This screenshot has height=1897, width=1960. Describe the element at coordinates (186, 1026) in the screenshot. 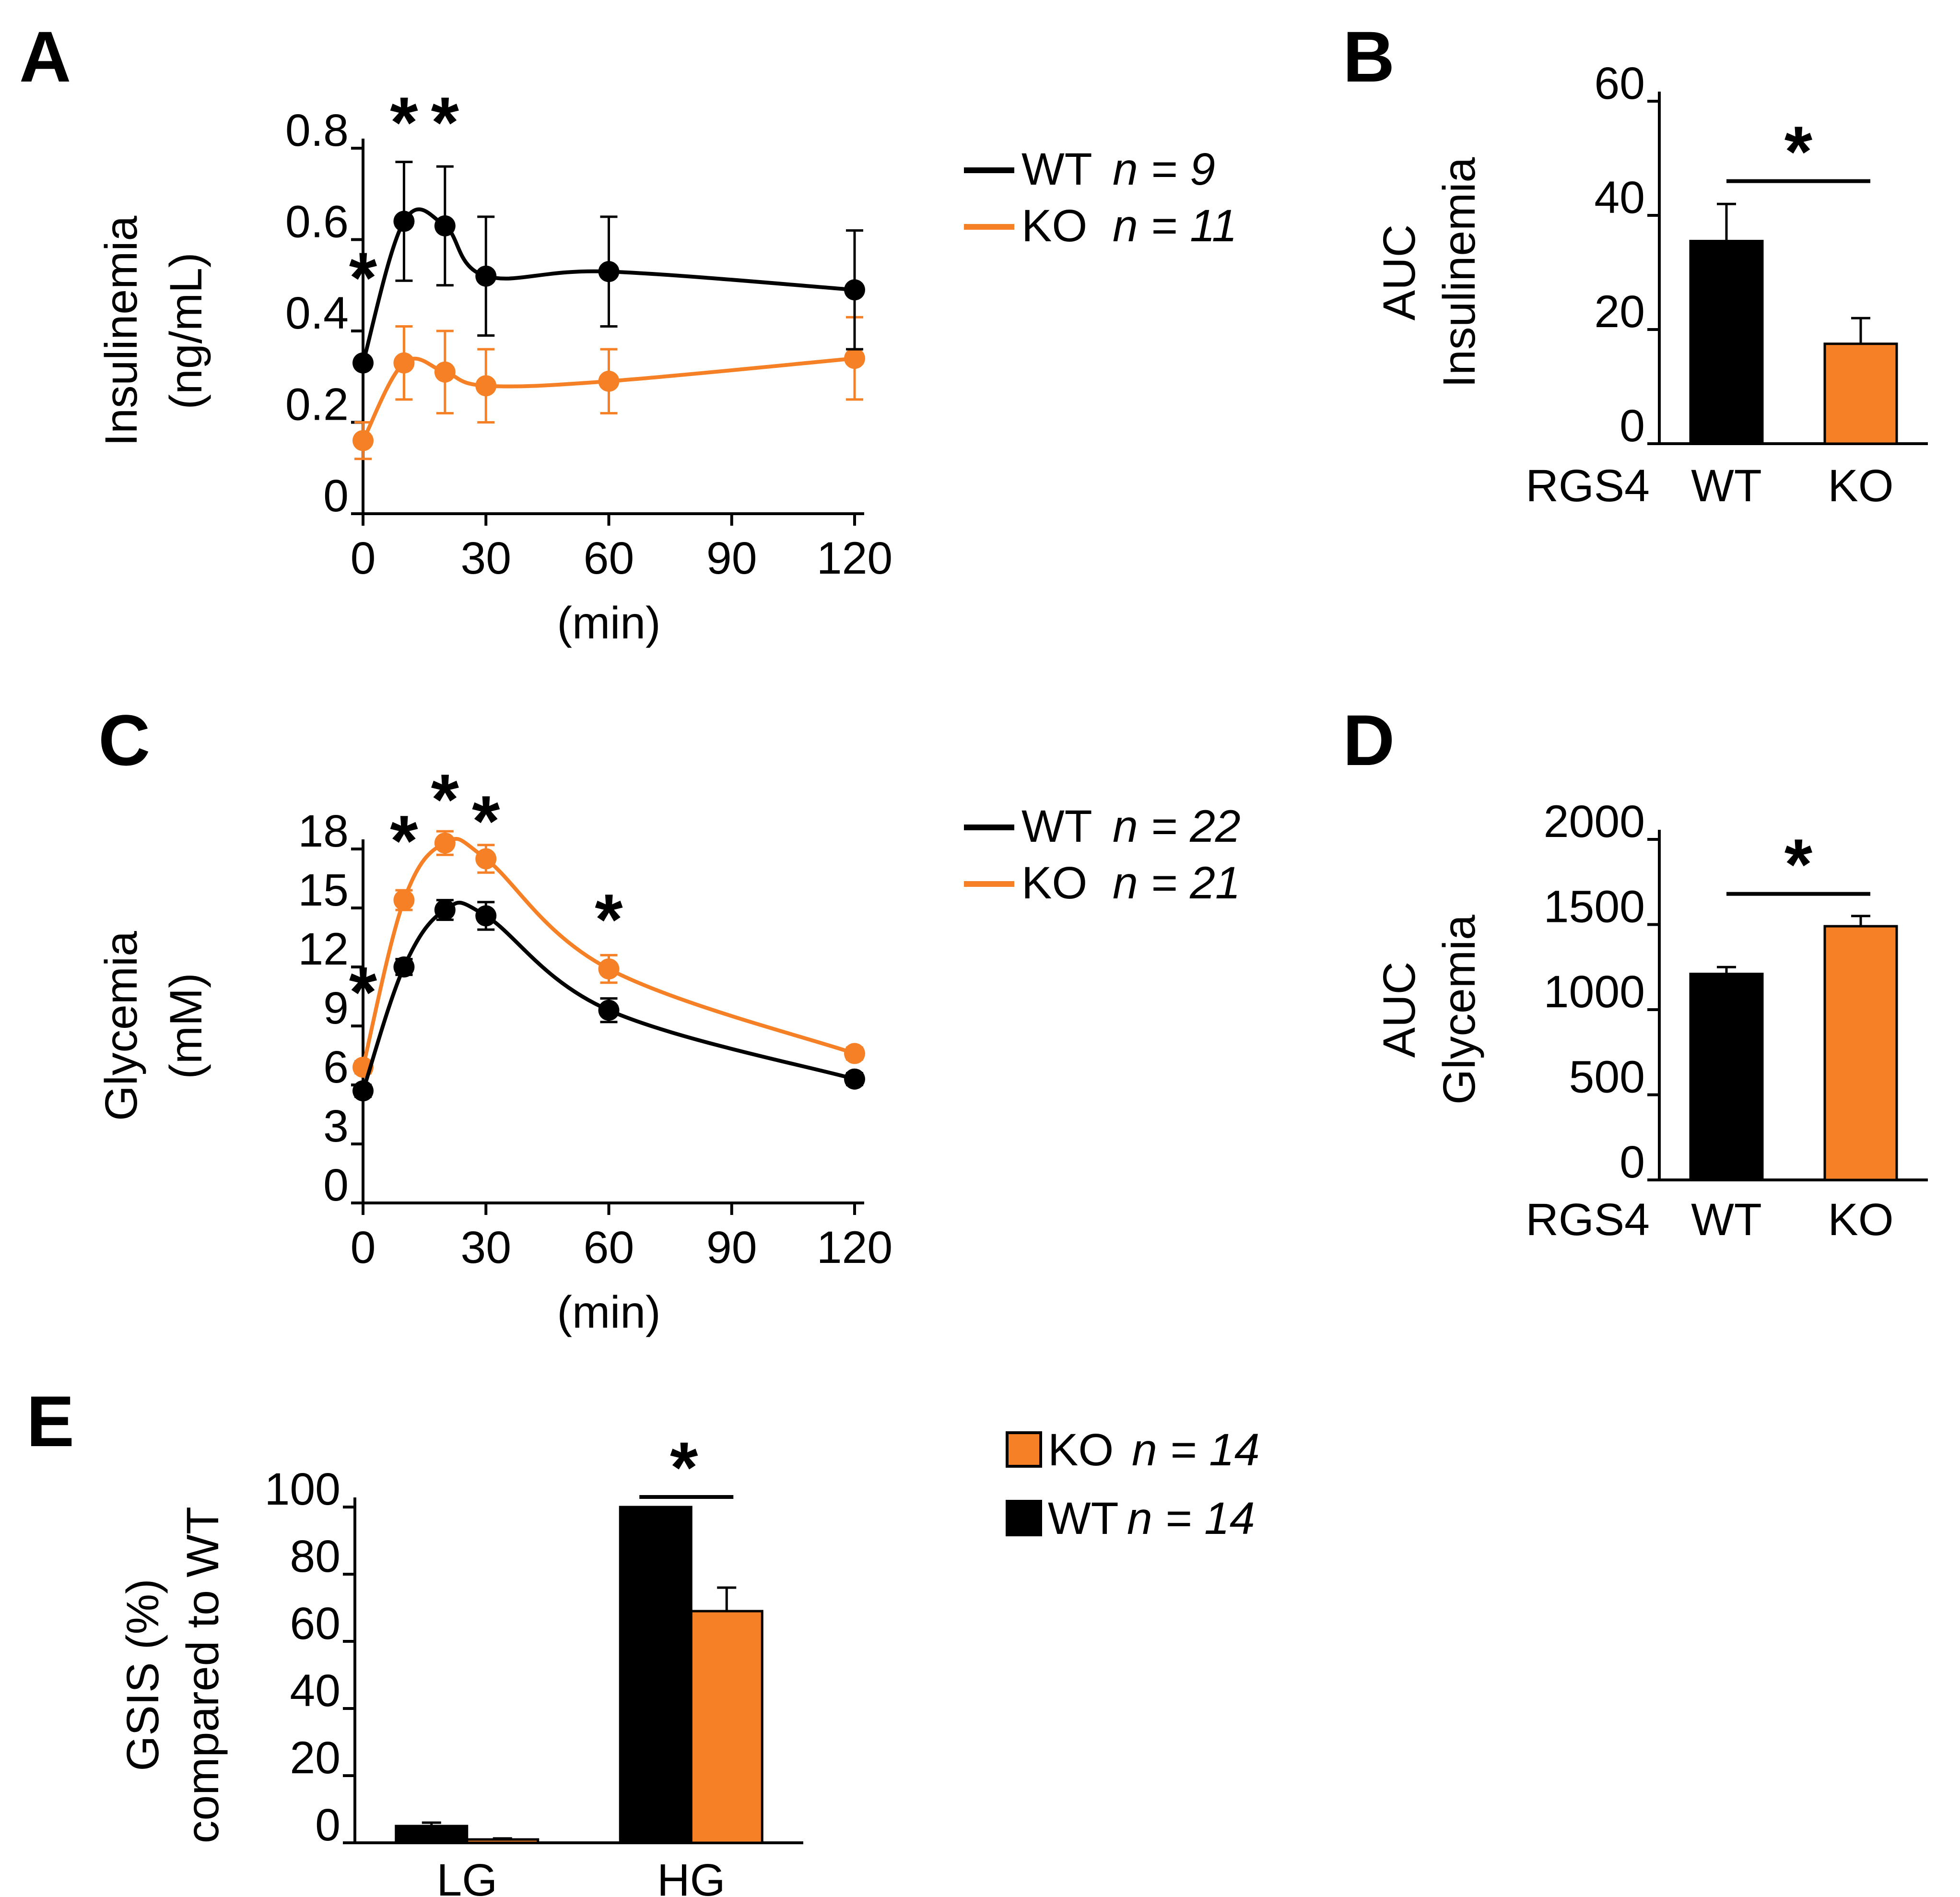

I see `y-axis-title: (mM)` at that location.